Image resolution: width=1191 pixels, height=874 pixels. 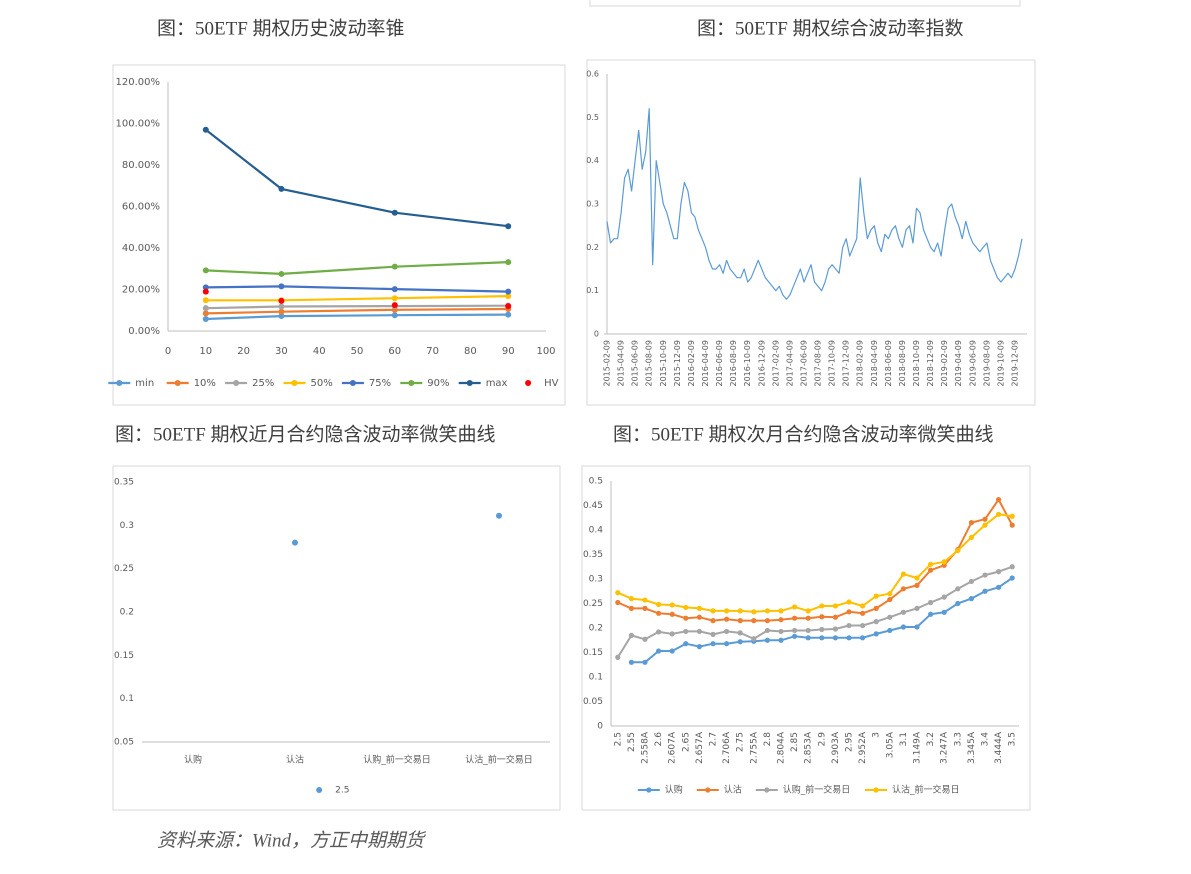 What do you see at coordinates (263, 383) in the screenshot?
I see `legend-label: 25%` at bounding box center [263, 383].